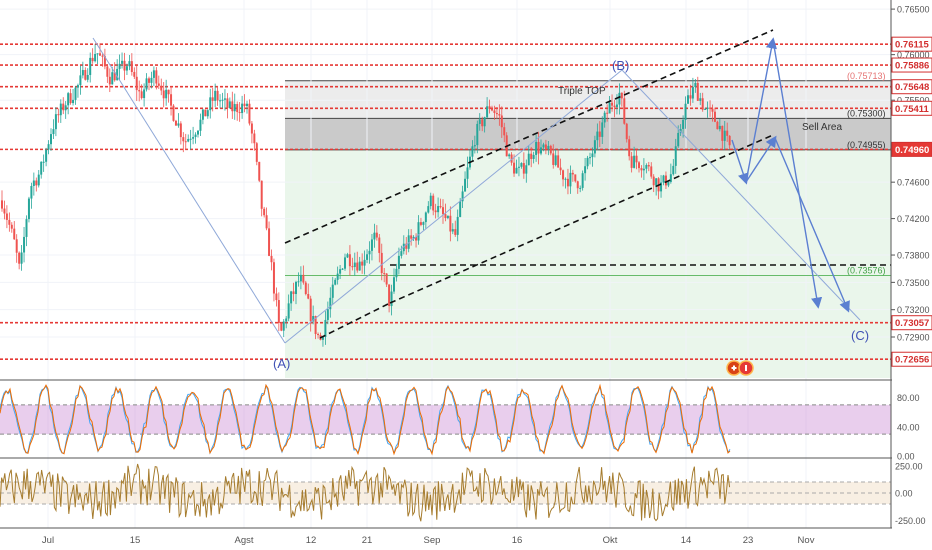 The image size is (932, 550). Describe the element at coordinates (912, 360) in the screenshot. I see `price-tag-label: 0.72656` at that location.